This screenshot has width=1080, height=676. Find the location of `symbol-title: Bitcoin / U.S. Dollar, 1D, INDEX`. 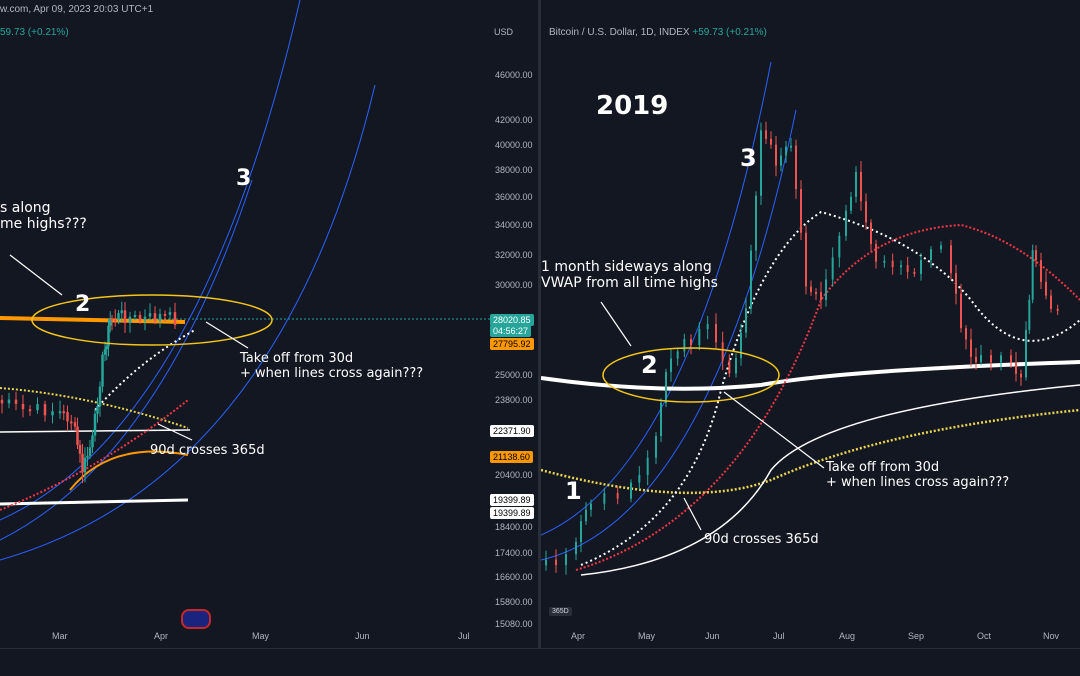

symbol-title: Bitcoin / U.S. Dollar, 1D, INDEX is located at coordinates (619, 32).